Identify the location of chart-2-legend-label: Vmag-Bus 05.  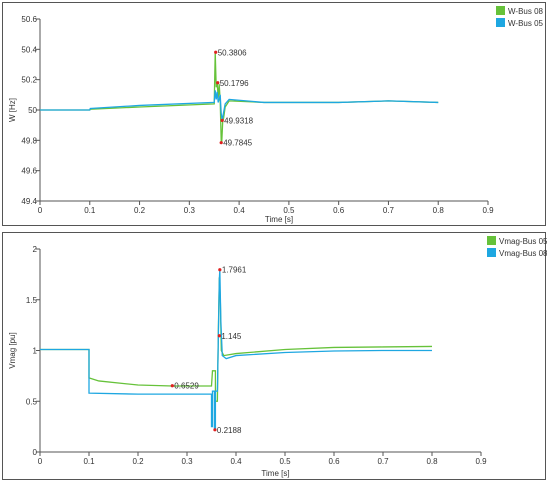
(523, 241).